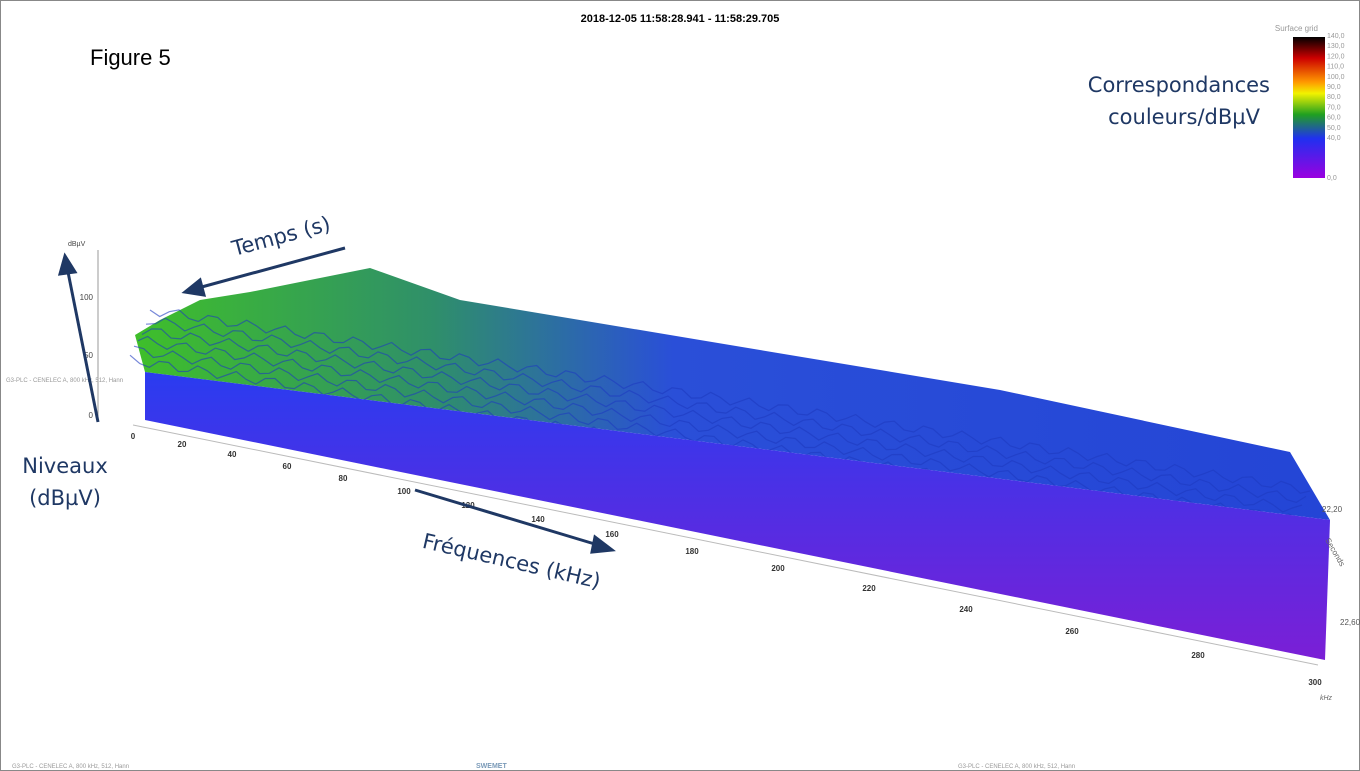  I want to click on time-annotation: Temps (s), so click(280, 237).